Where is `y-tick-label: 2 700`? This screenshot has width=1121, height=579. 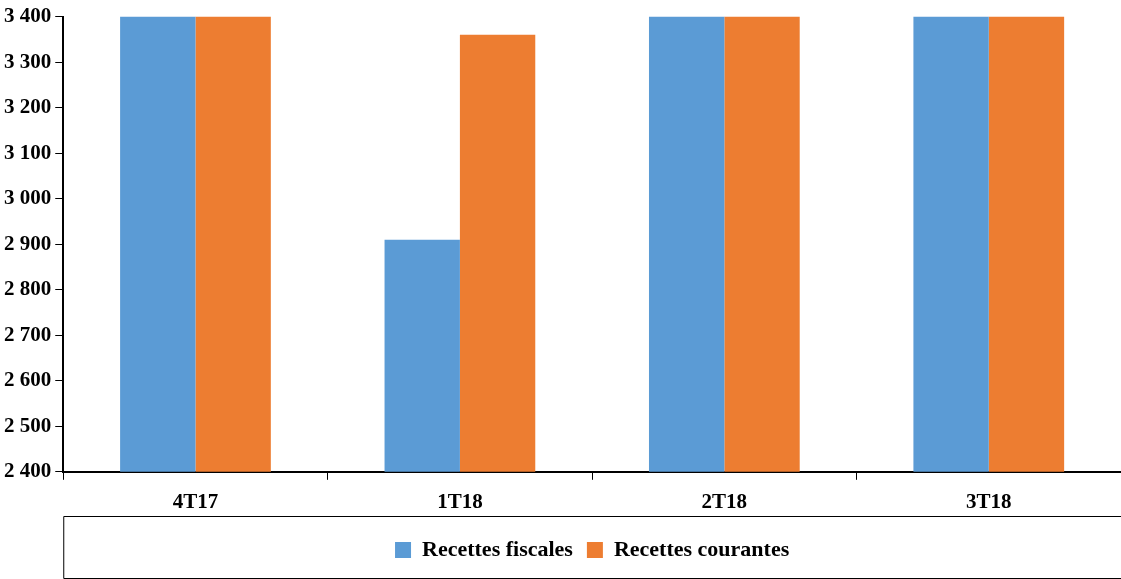 y-tick-label: 2 700 is located at coordinates (28, 333).